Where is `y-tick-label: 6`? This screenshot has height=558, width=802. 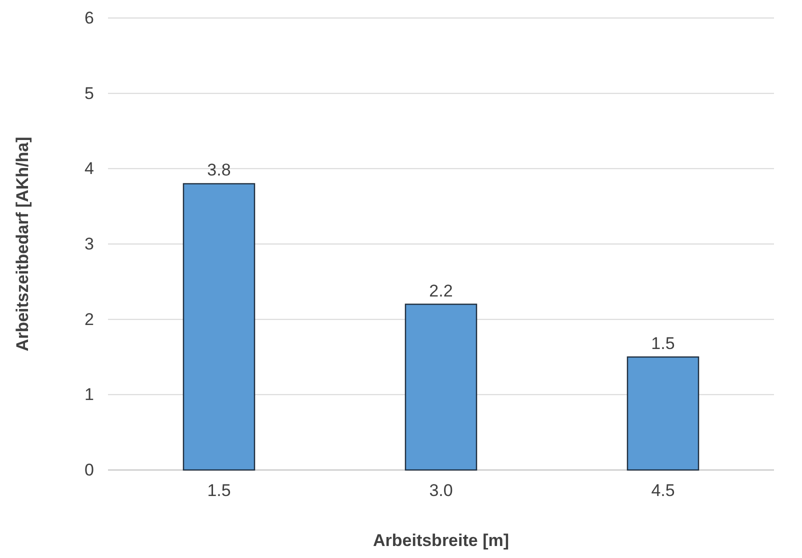 y-tick-label: 6 is located at coordinates (89, 18).